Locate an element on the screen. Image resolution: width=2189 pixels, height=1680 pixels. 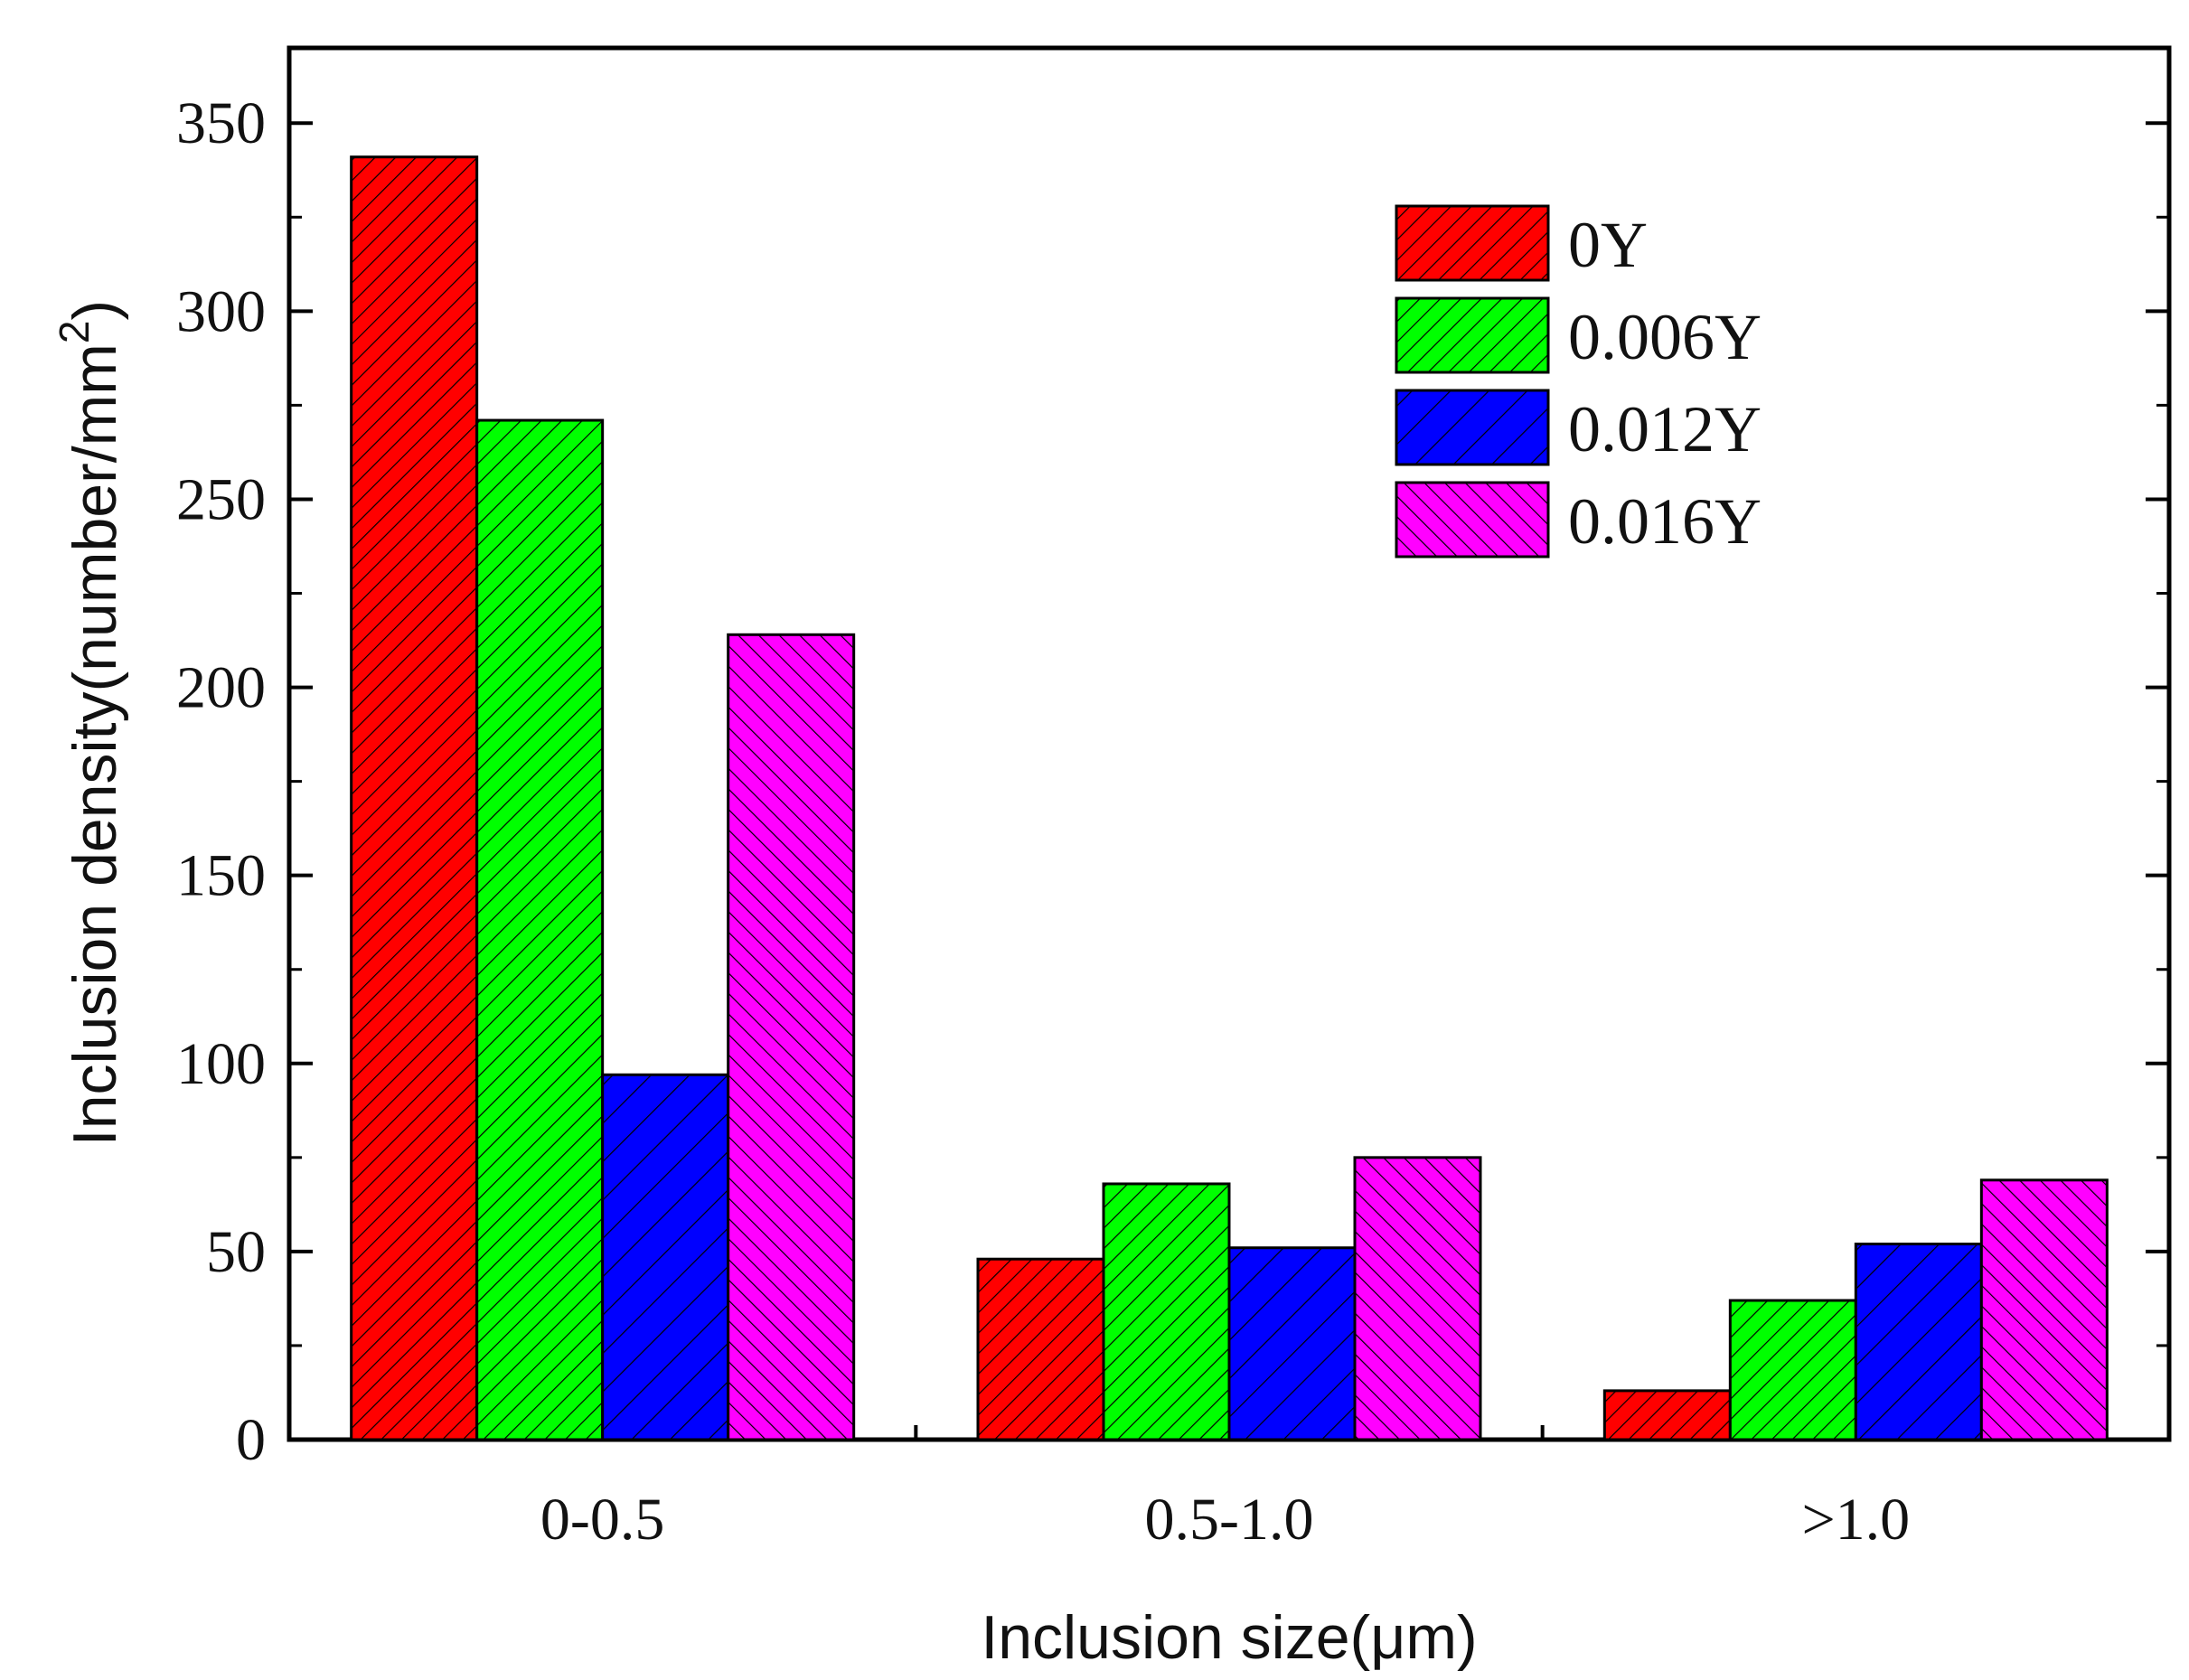
y-tick-label: 300 is located at coordinates (221, 311).